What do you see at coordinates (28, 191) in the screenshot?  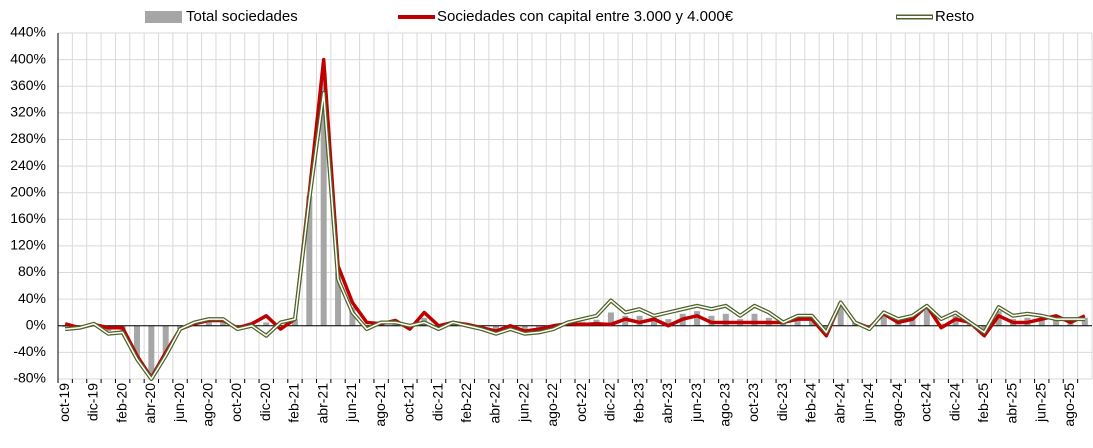 I see `y-tick-label: 200%` at bounding box center [28, 191].